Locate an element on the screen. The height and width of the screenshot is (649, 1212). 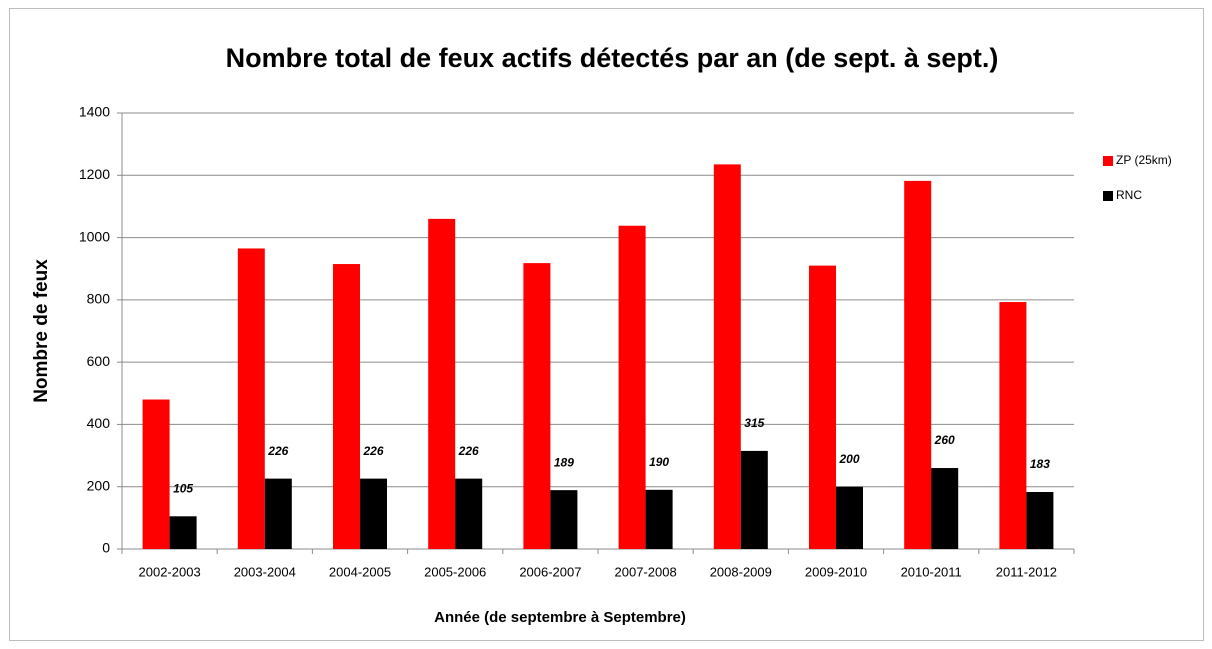
x-tick-label: 2007-2008 is located at coordinates (646, 571).